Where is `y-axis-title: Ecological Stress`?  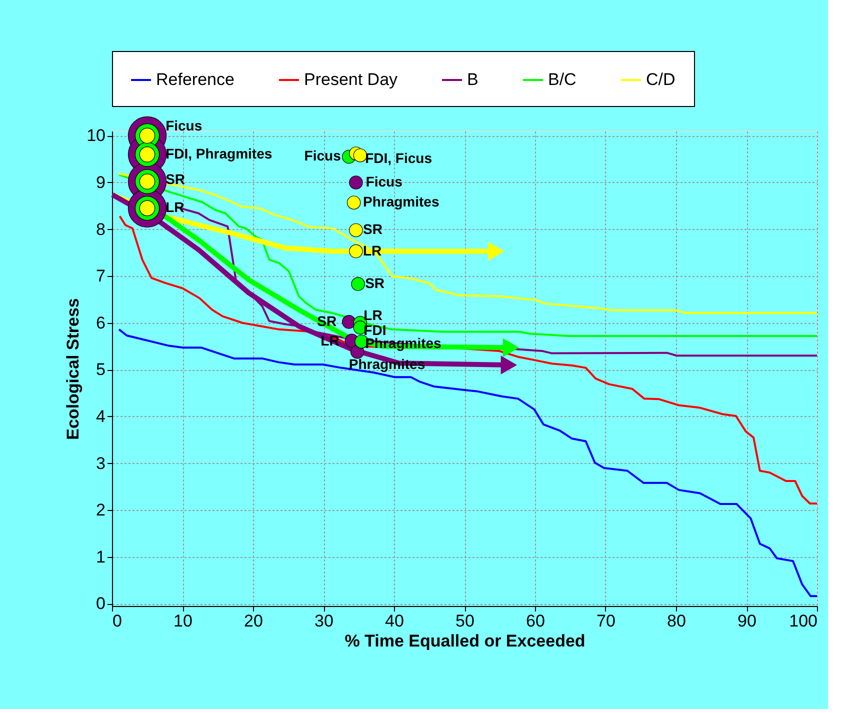 y-axis-title: Ecological Stress is located at coordinates (73, 369).